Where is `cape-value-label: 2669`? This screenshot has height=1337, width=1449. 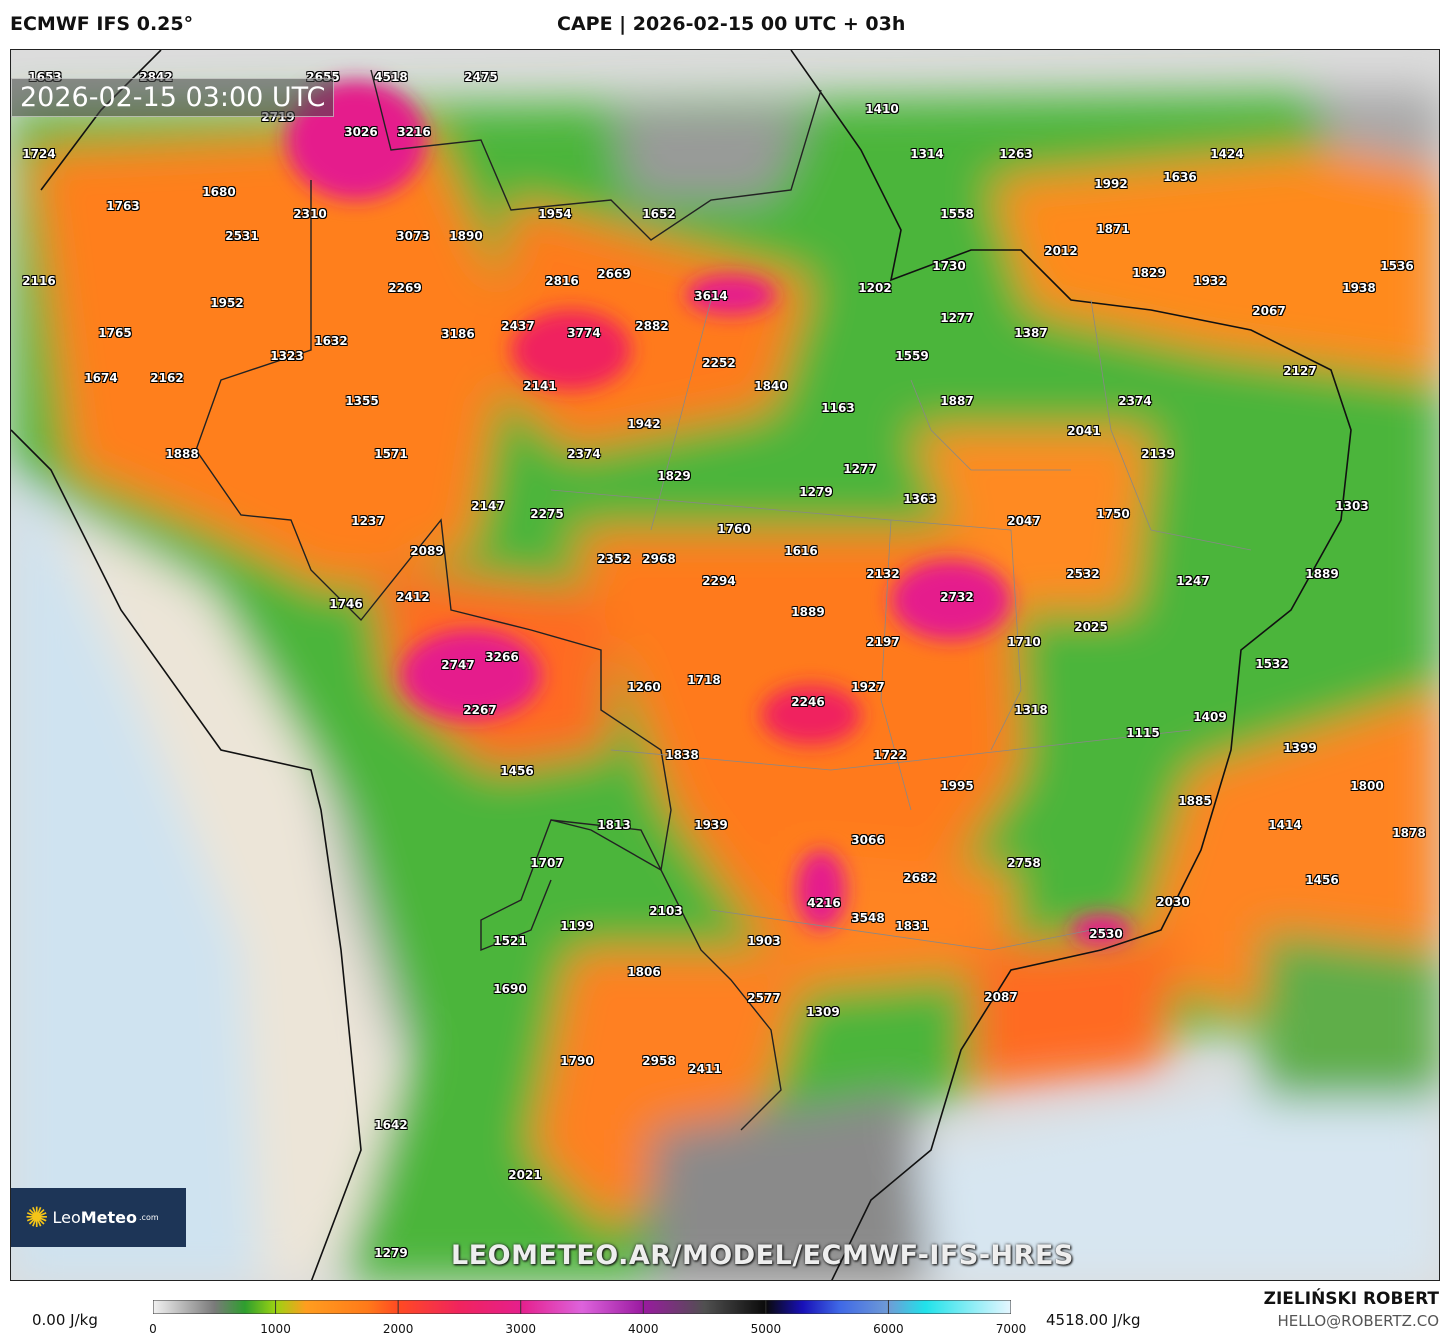
cape-value-label: 2669 is located at coordinates (614, 274).